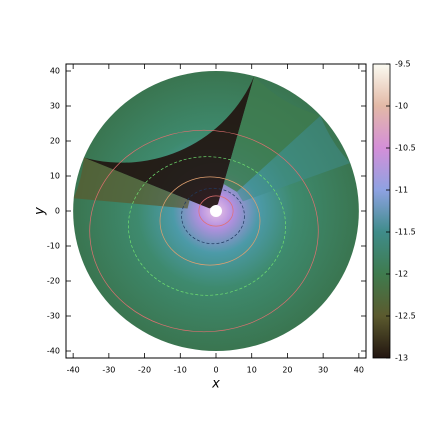 This screenshot has width=432, height=436. What do you see at coordinates (55, 141) in the screenshot?
I see `y-tick-label: 20` at bounding box center [55, 141].